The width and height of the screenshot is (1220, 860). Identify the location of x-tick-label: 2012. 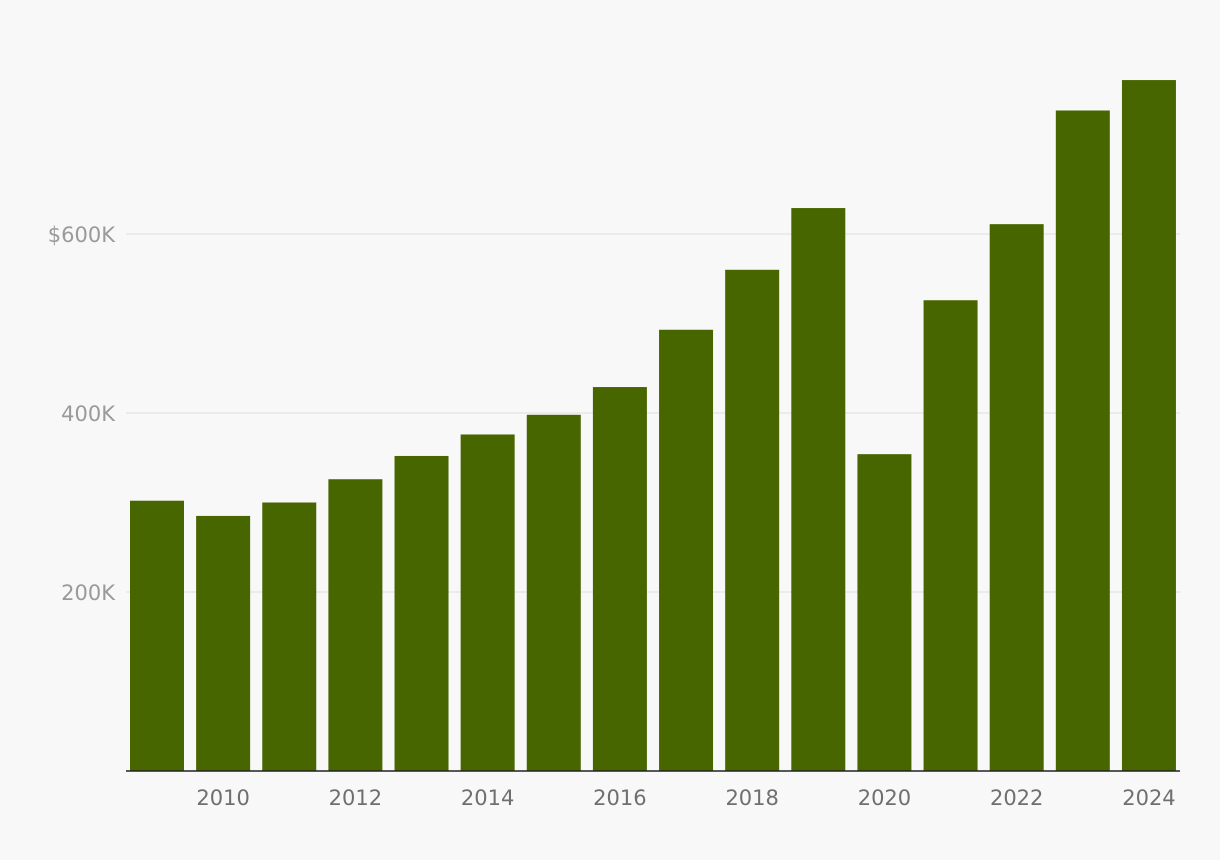
(355, 798).